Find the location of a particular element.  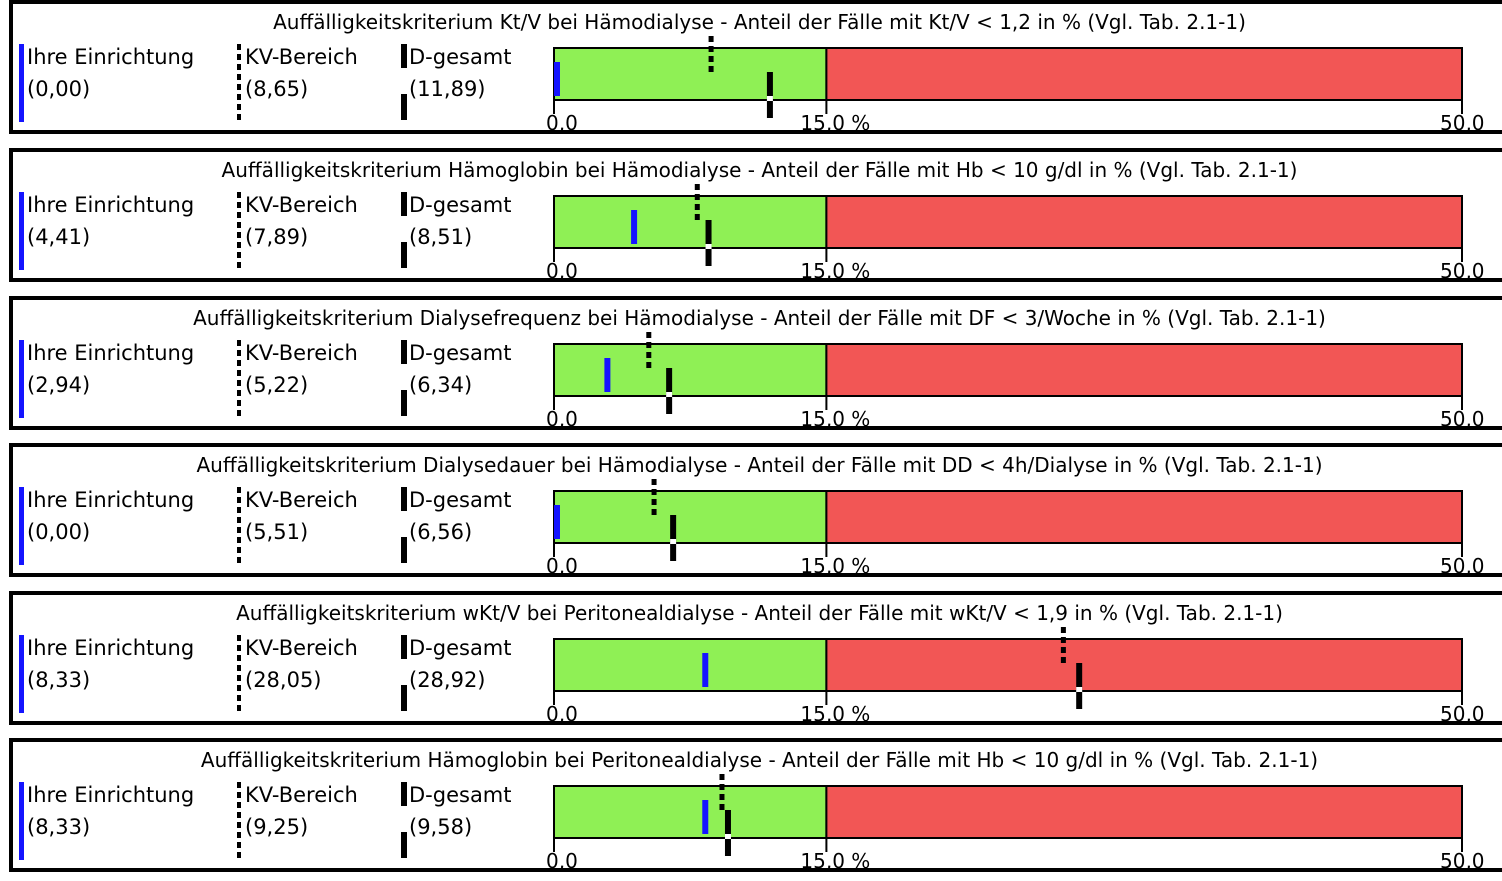

legend-kv-value: (5,51) is located at coordinates (277, 532).